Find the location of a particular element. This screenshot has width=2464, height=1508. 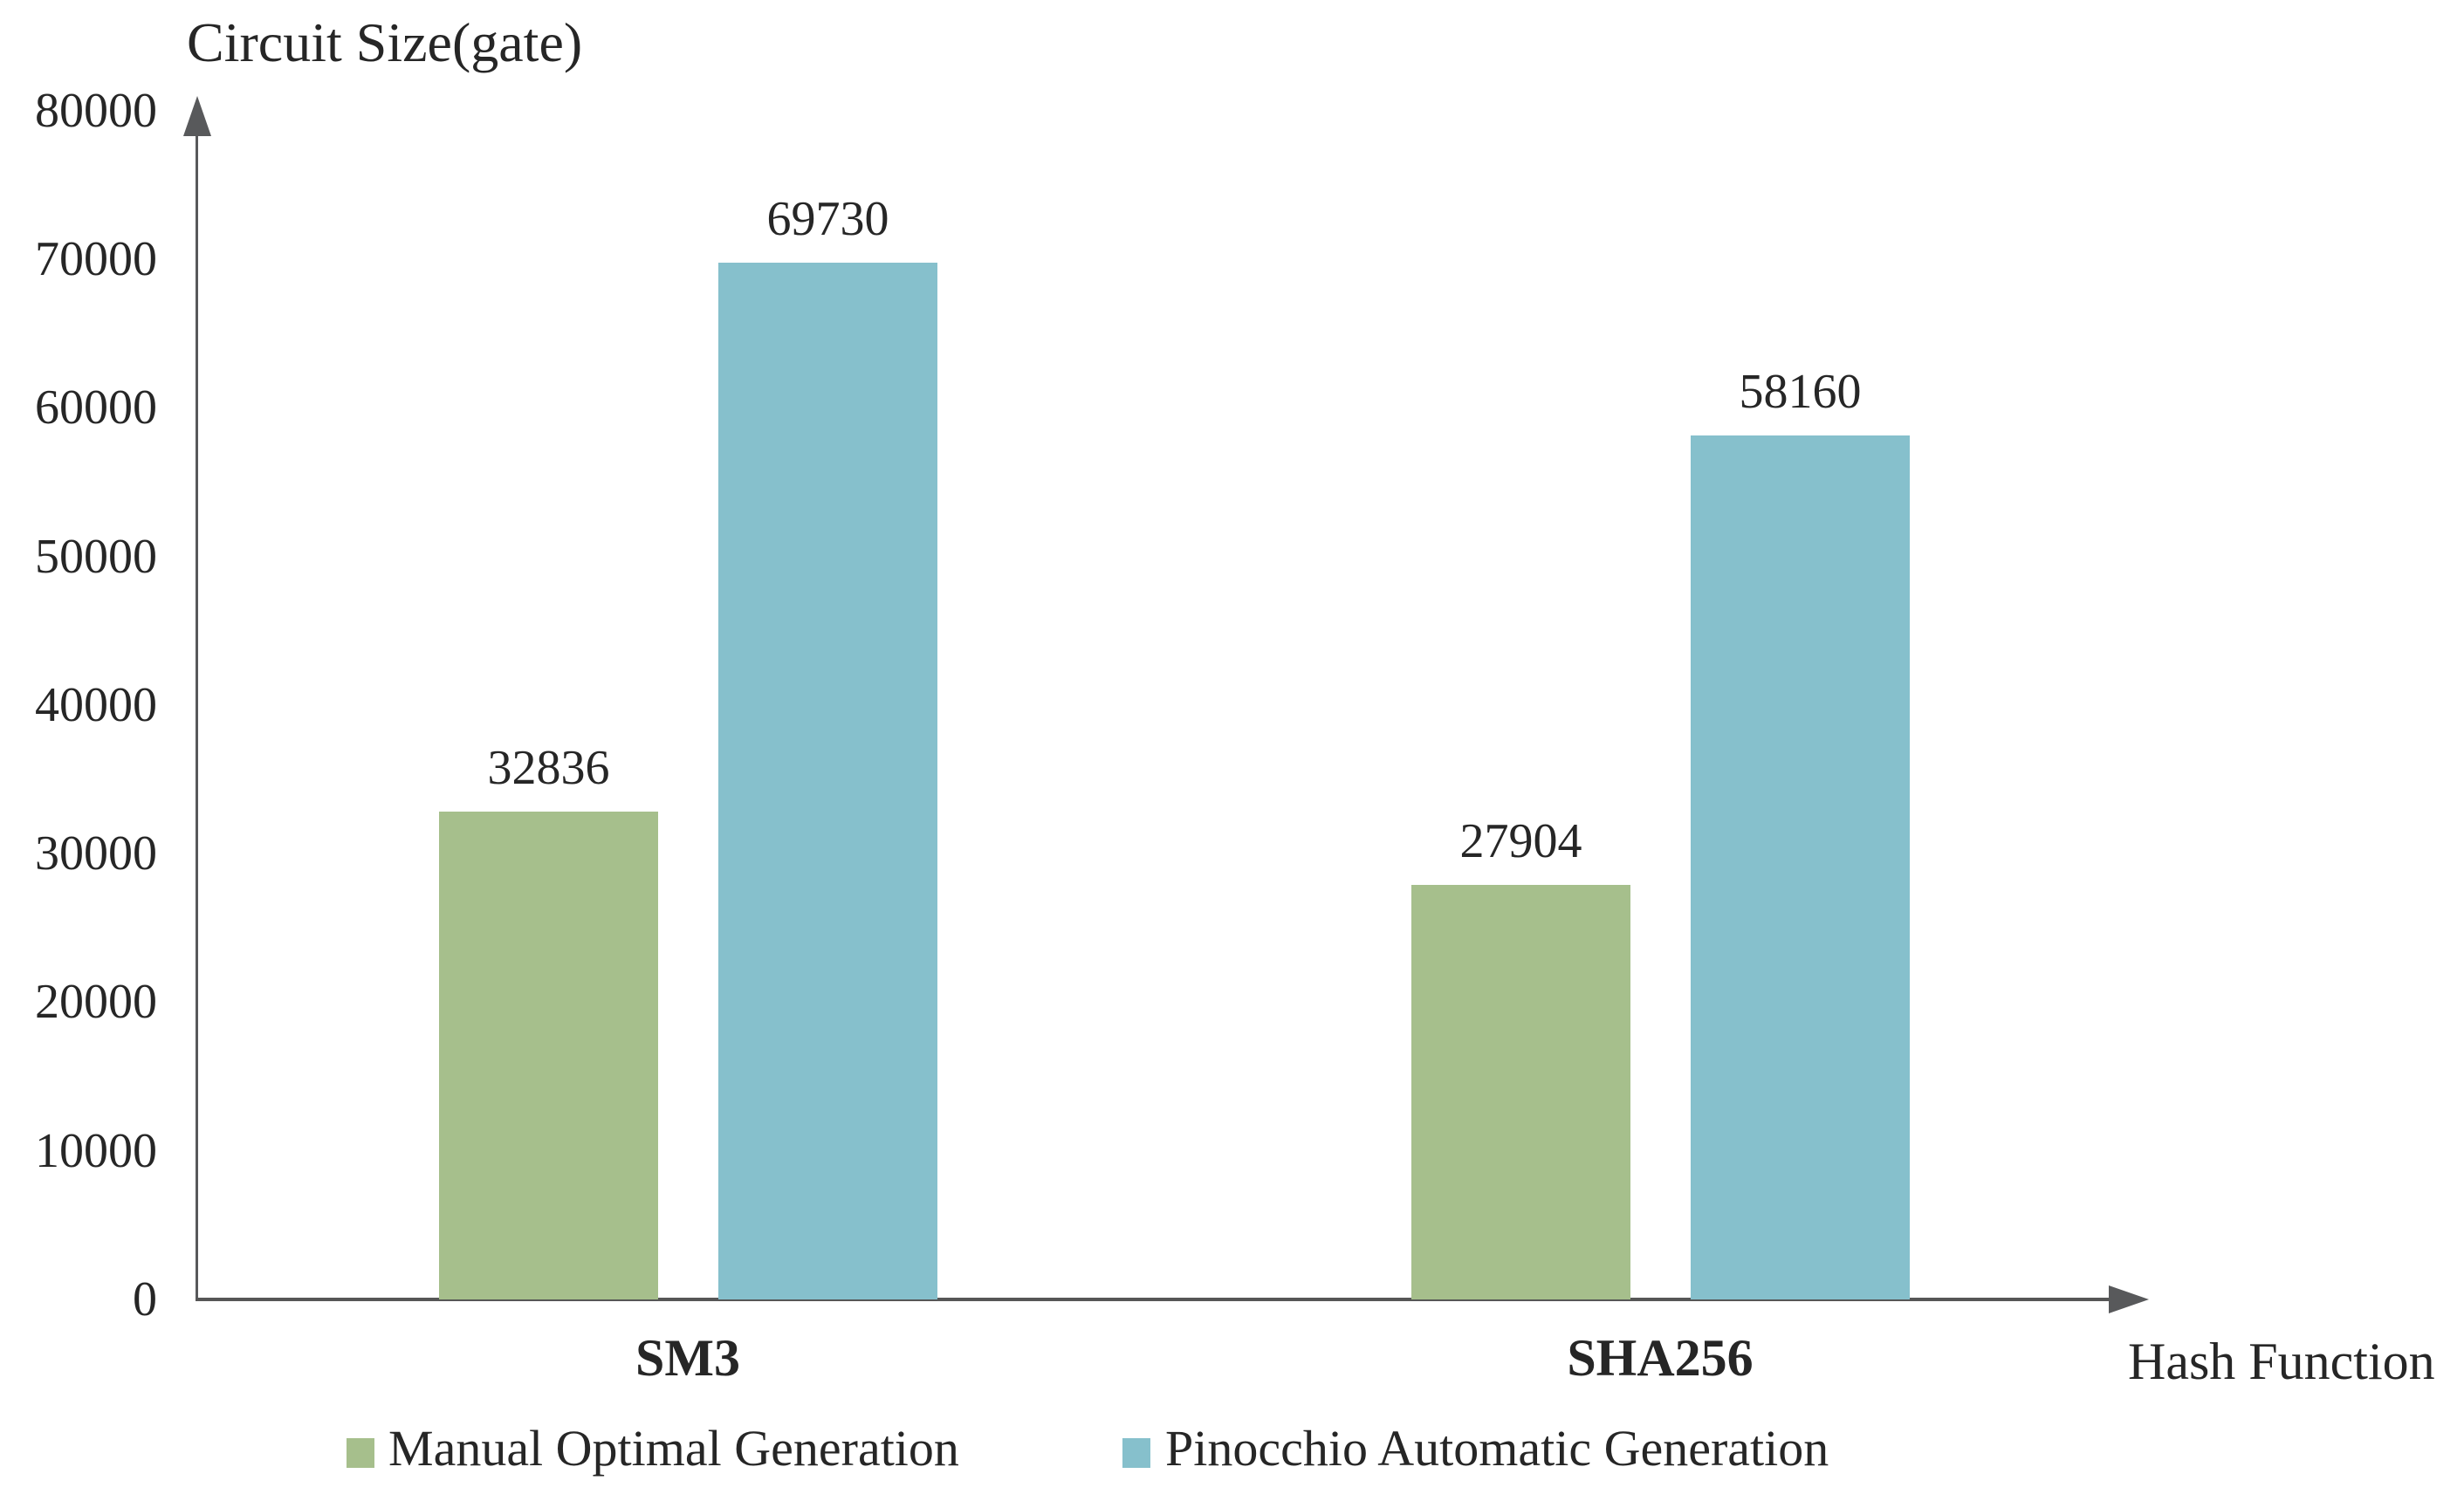

value-label-sm3-pinocchio-automatic-generation: 69730 is located at coordinates (827, 219).